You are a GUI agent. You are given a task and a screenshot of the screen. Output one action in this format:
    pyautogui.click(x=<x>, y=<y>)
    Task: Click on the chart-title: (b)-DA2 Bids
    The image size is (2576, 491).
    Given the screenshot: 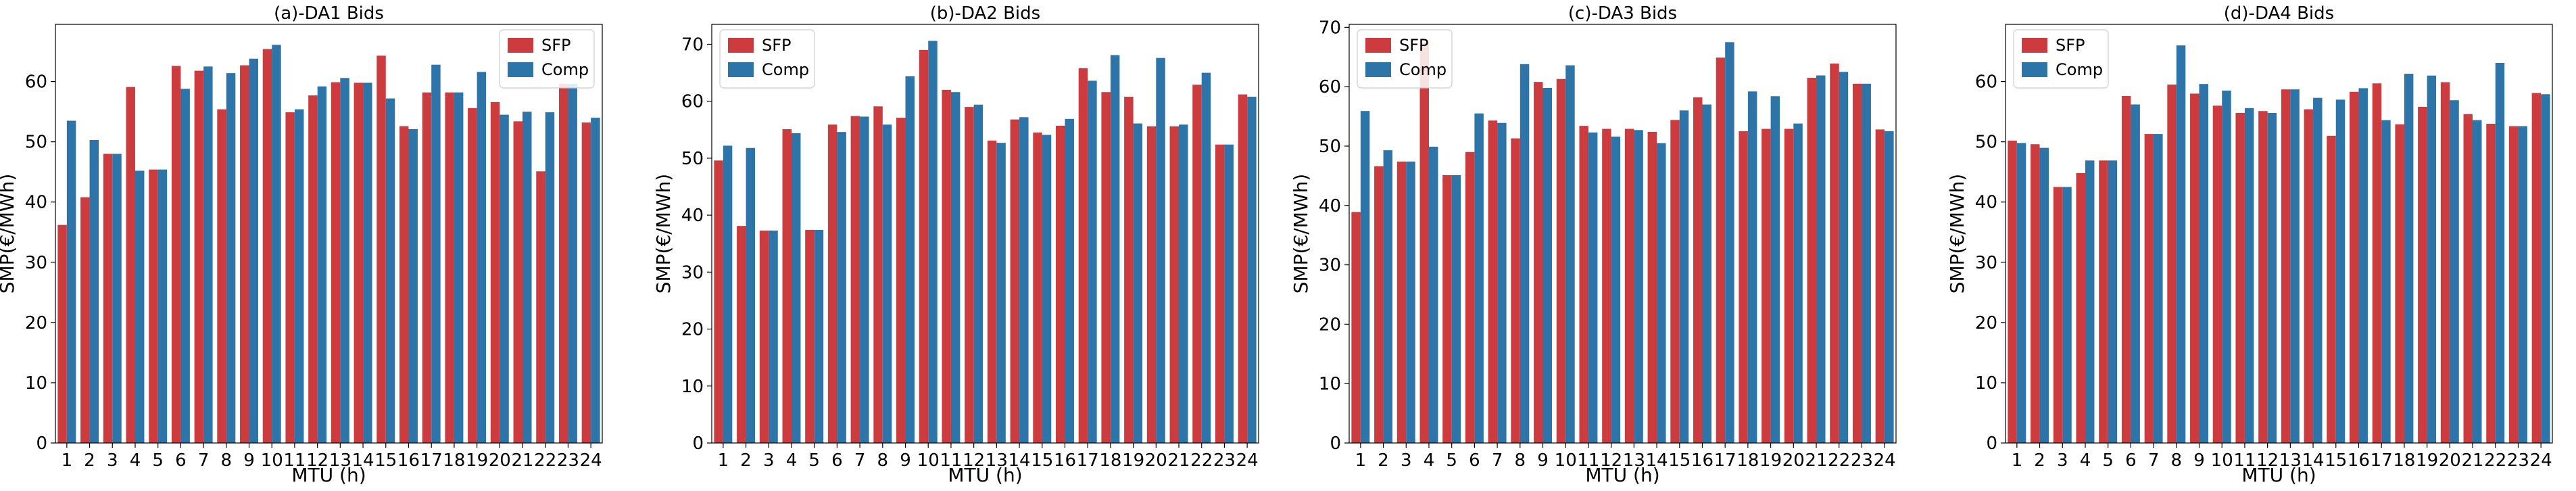 What is the action you would take?
    pyautogui.click(x=985, y=13)
    